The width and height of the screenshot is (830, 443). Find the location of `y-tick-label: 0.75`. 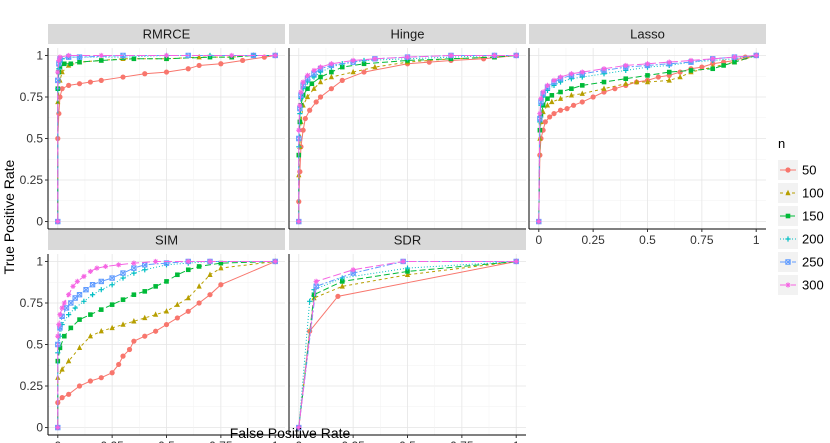

y-tick-label: 0.75 is located at coordinates (32, 303).